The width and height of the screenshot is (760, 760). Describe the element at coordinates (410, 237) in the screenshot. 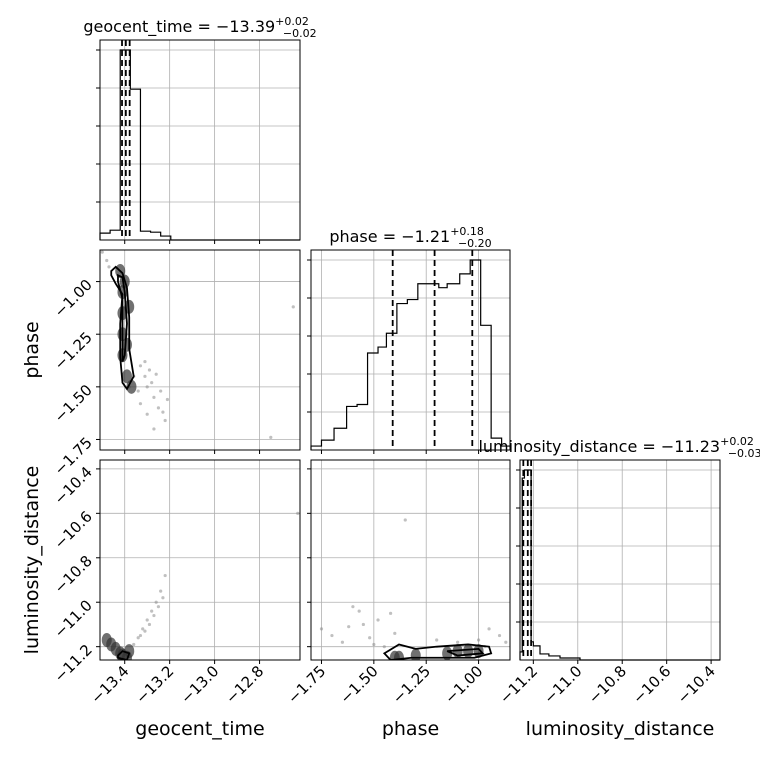

I see `title-phase: phase = −1.21+0.18 −0.20` at that location.